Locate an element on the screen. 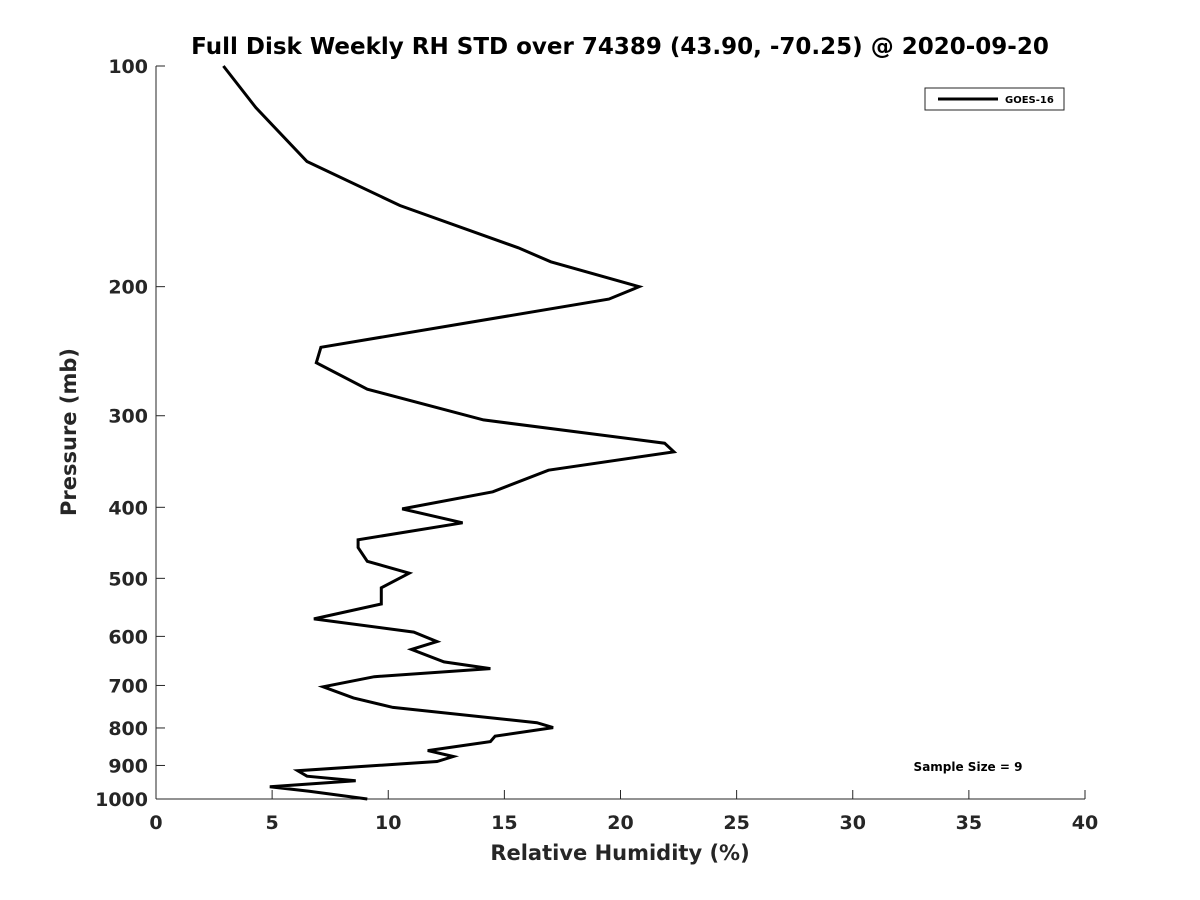 The image size is (1200, 900). y-tick-label: 500 is located at coordinates (128, 579).